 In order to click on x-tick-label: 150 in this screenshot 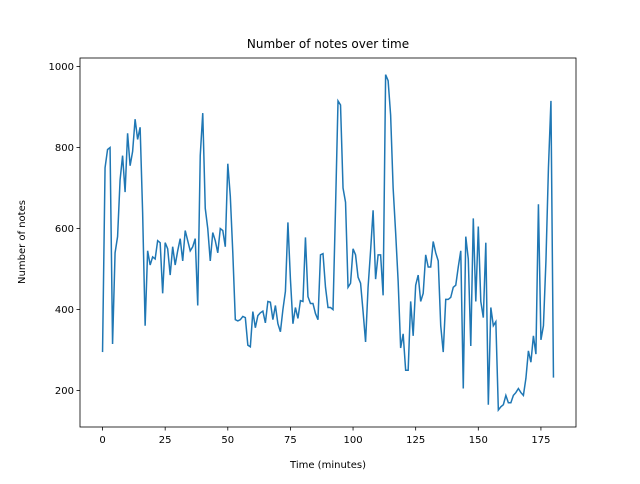, I will do `click(478, 440)`.